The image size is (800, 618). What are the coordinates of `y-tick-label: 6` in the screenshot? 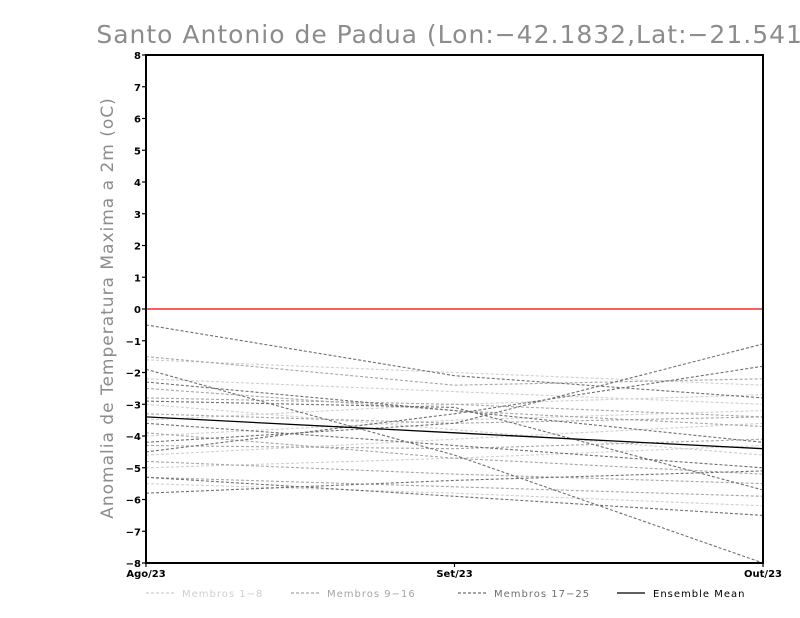 It's located at (137, 120).